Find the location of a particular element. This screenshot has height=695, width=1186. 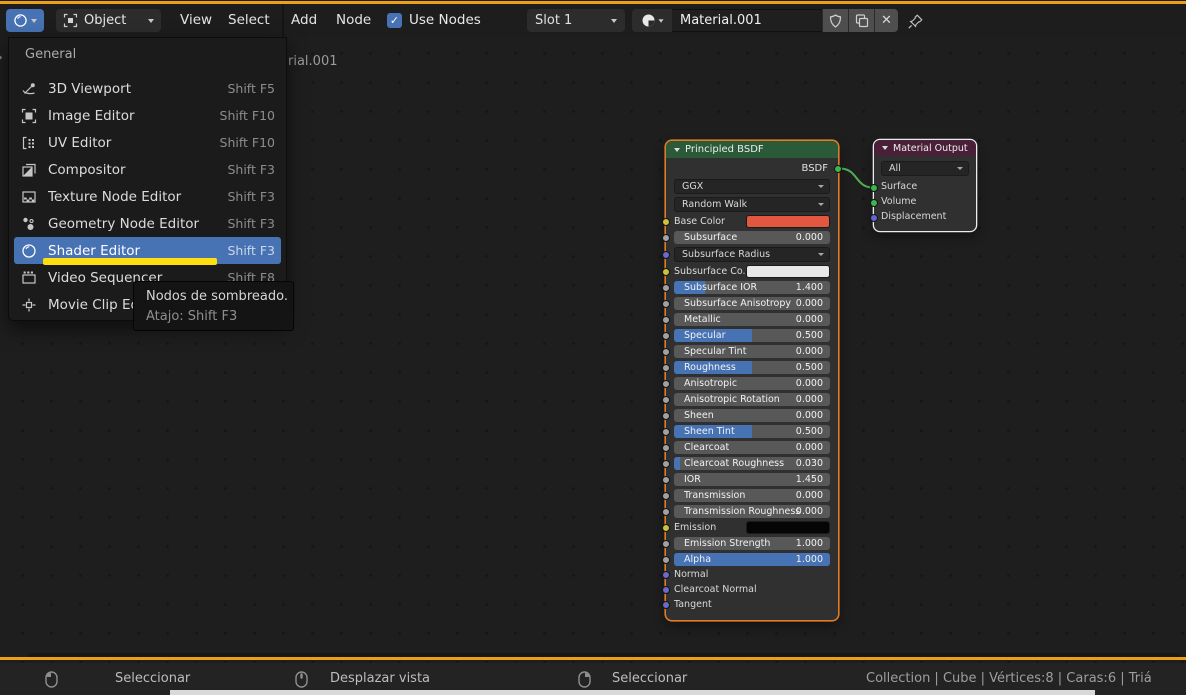

slider-clearcoat-roughness: Clearcoat Roughness 0.030 is located at coordinates (752, 463).